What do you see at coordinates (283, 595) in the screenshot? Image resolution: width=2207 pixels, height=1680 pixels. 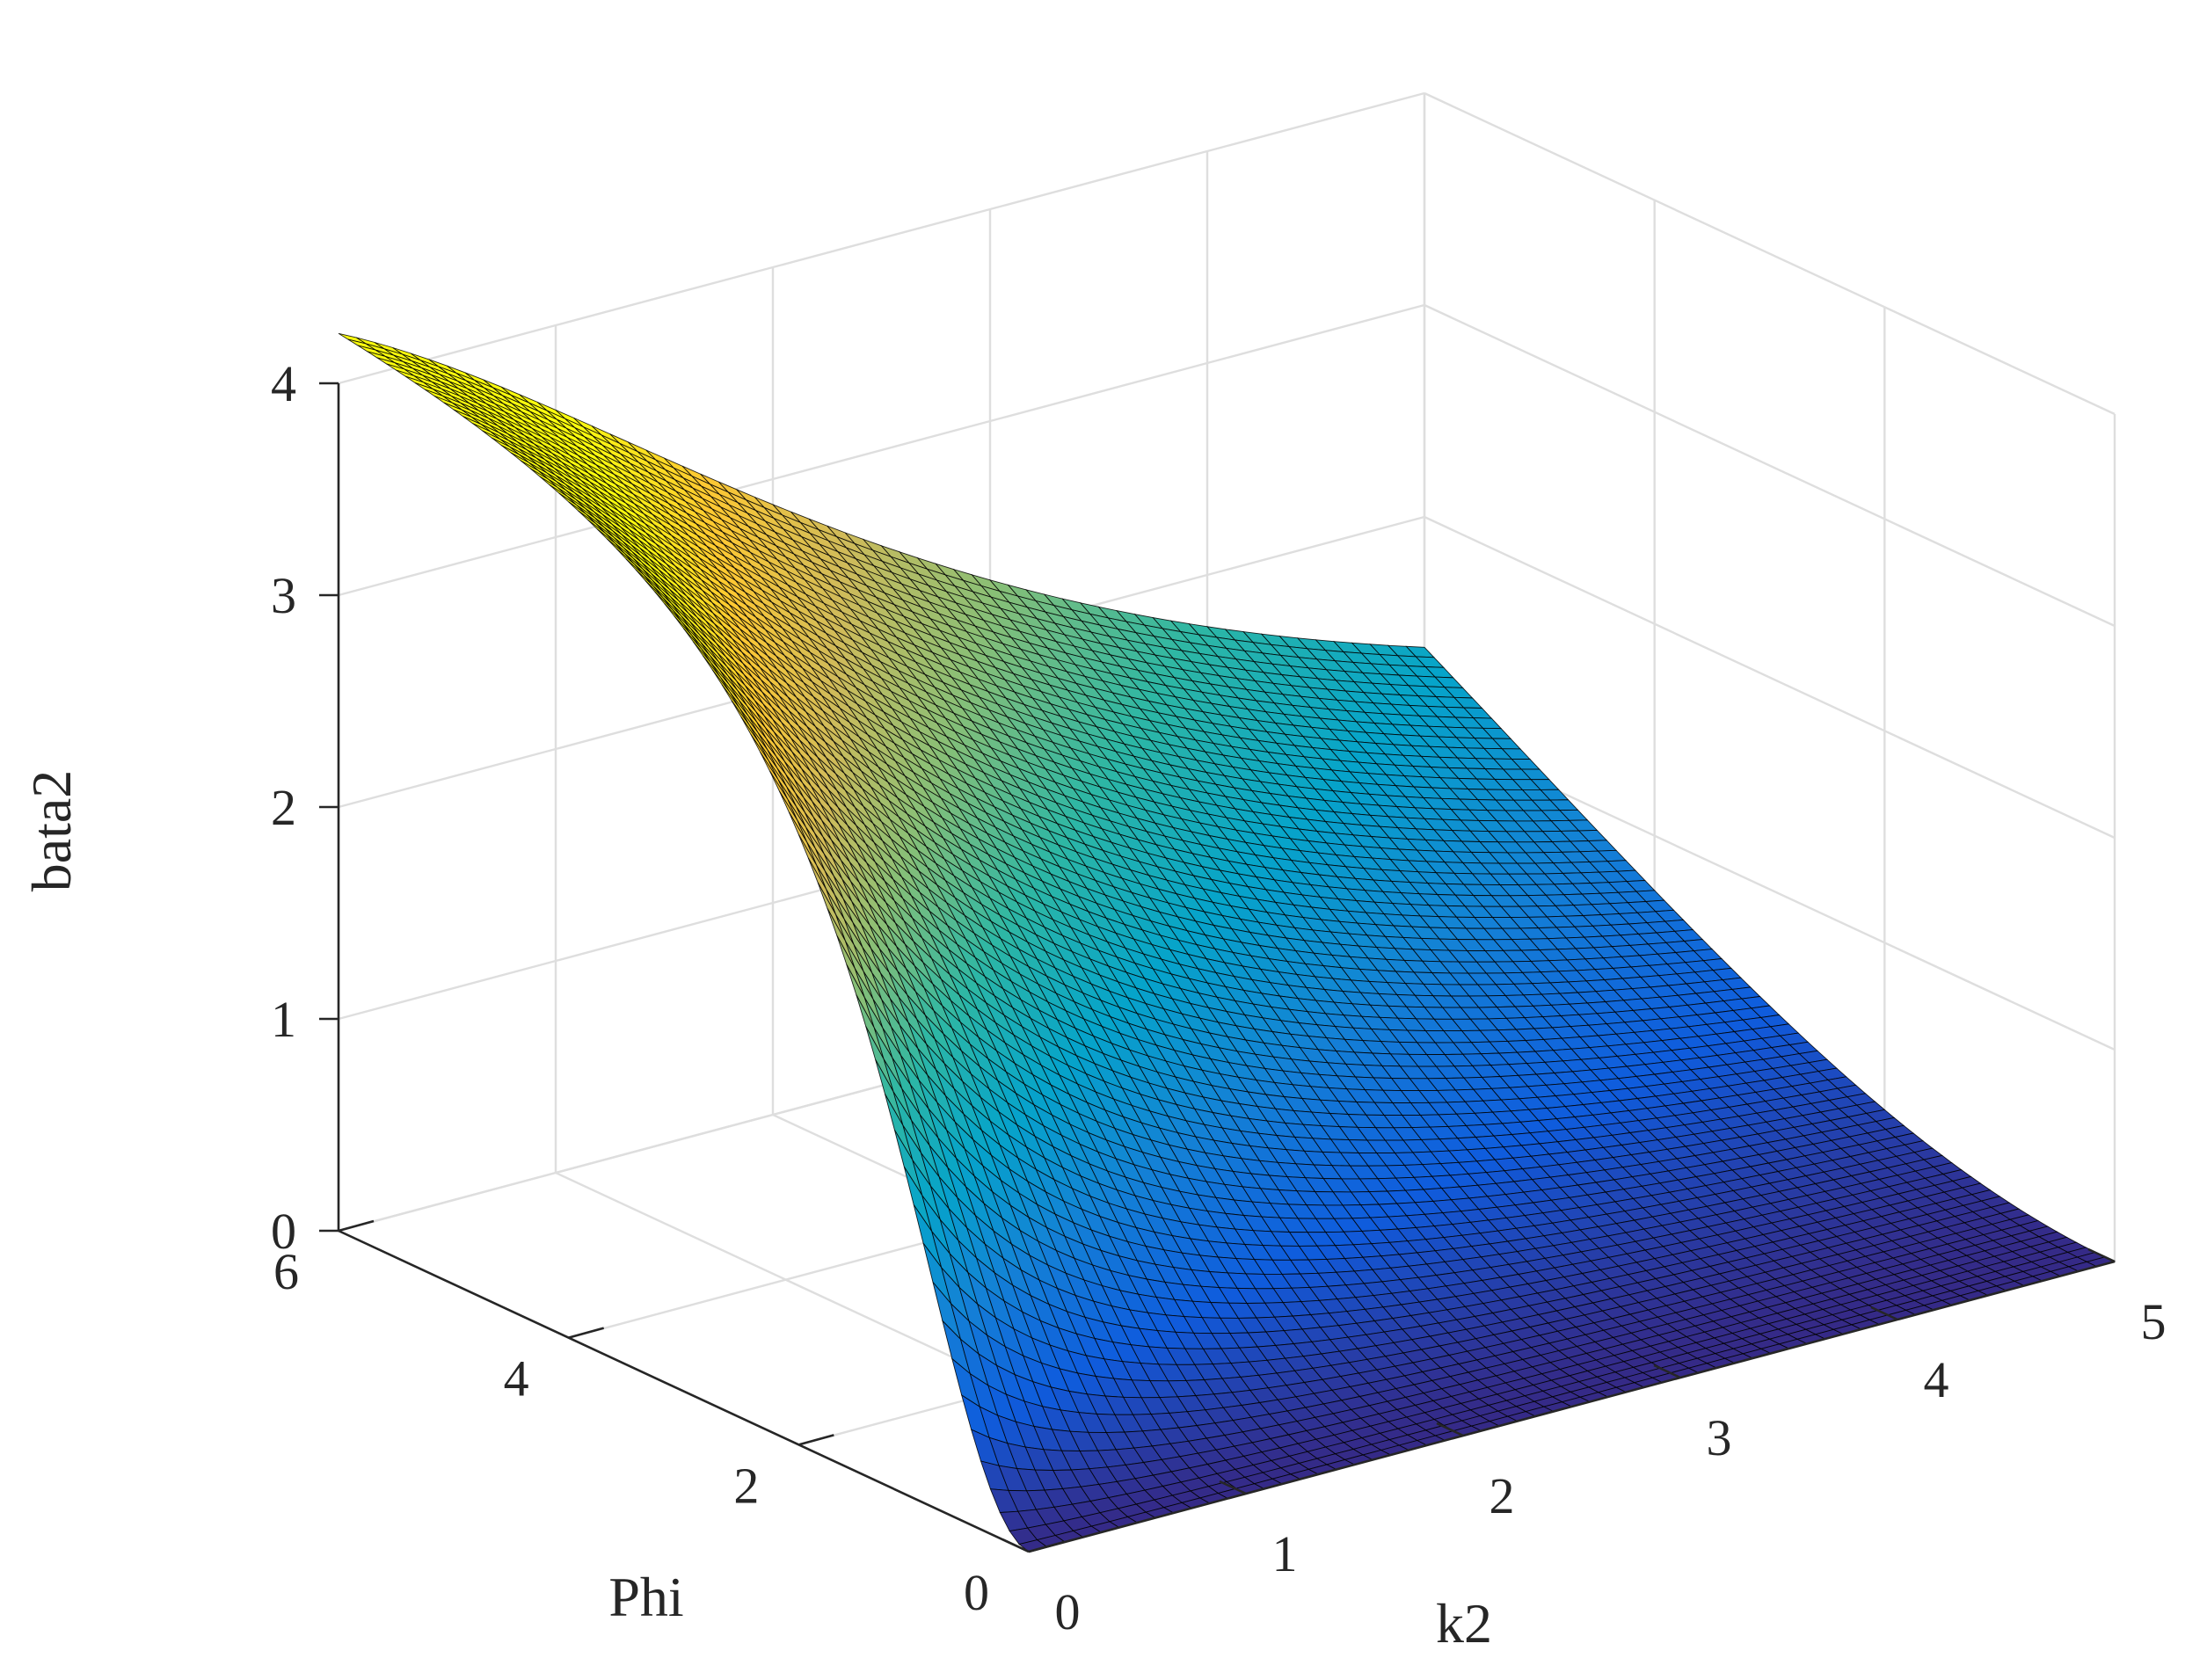 I see `z-tick-label: 3` at bounding box center [283, 595].